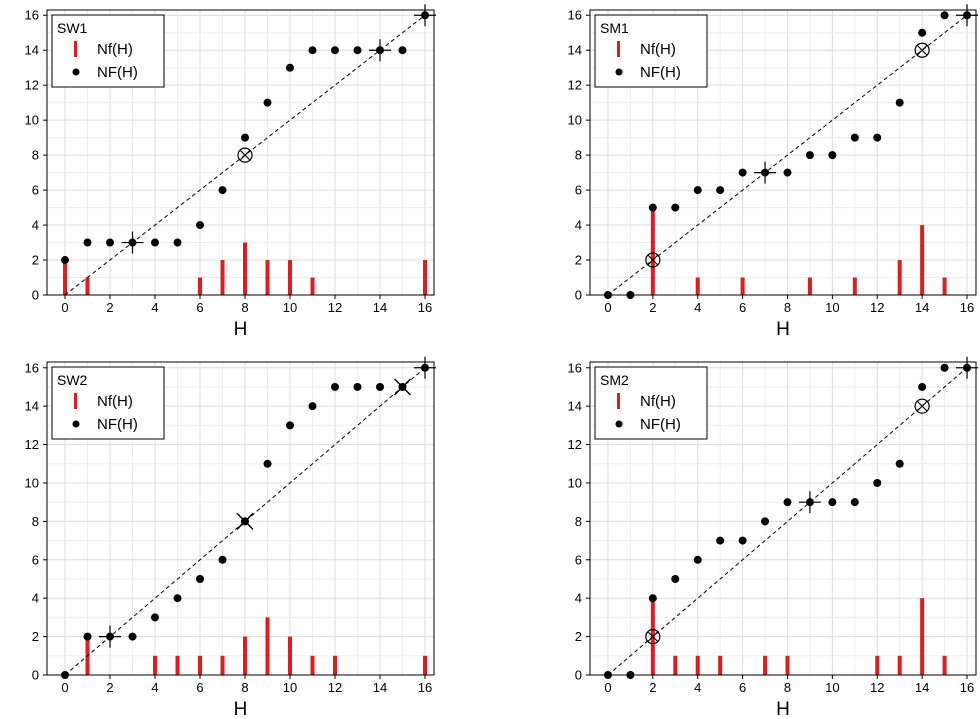 This screenshot has width=980, height=719. What do you see at coordinates (32, 120) in the screenshot?
I see `y-tick-label: 10` at bounding box center [32, 120].